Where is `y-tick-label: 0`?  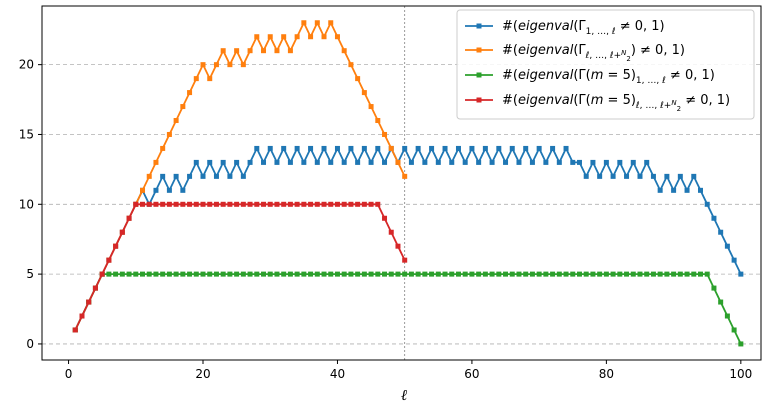
y-tick-label: 0 is located at coordinates (30, 344).